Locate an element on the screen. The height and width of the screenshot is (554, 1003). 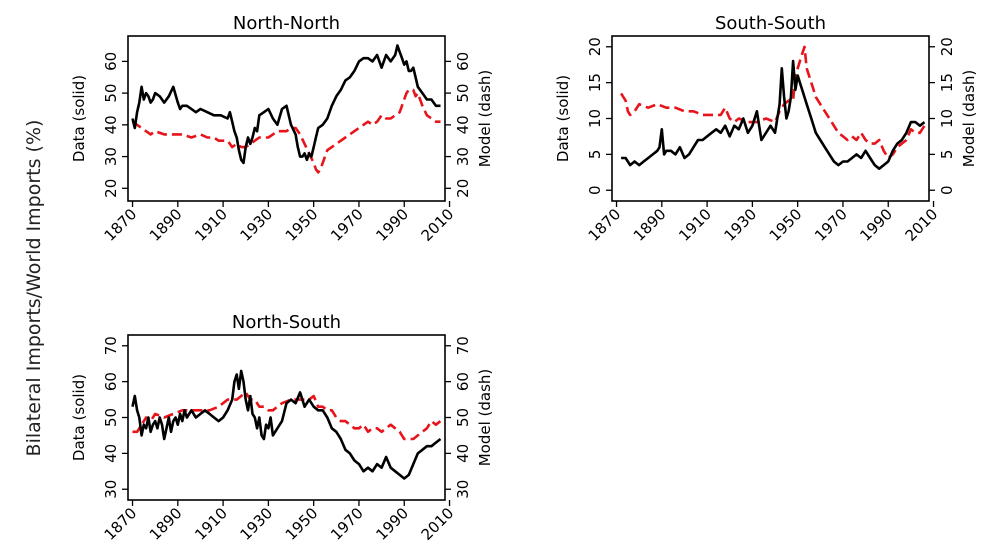
y-left-tick-label: 15 is located at coordinates (595, 82).